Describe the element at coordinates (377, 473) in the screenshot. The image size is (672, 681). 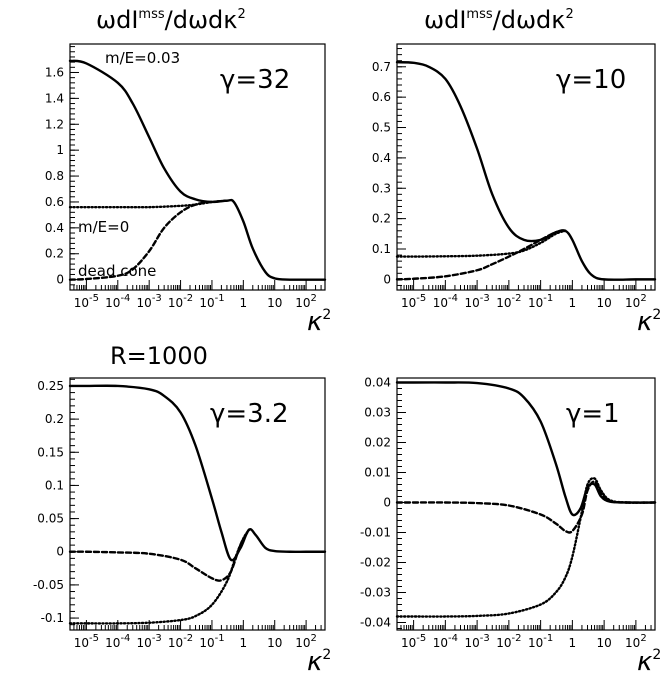
I see `y-tick-label: 0.01` at that location.